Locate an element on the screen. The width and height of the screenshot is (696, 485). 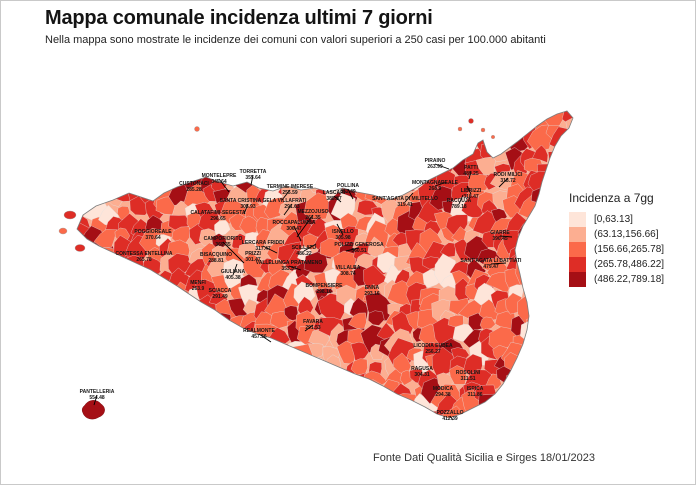
commune-label: CALATAFIMI-SEGESTA 296.65 is located at coordinates (218, 216).